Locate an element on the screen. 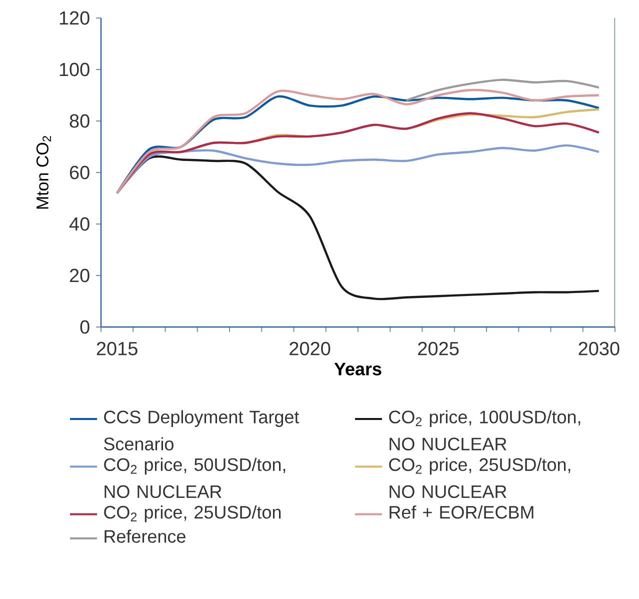  y-tick-label: 20 is located at coordinates (80, 275).